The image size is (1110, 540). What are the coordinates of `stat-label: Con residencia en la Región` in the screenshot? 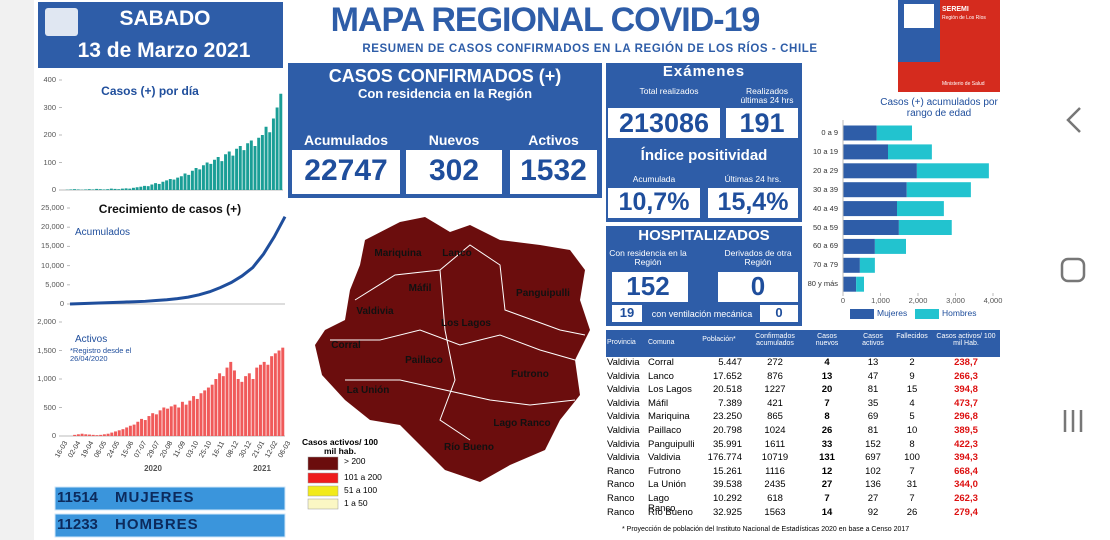 It's located at (648, 257).